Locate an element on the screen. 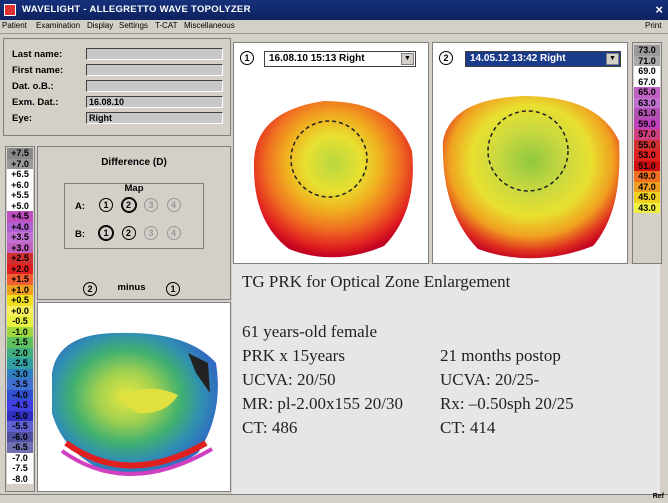  difference-scale-entry: -1.0 is located at coordinates (20, 331).